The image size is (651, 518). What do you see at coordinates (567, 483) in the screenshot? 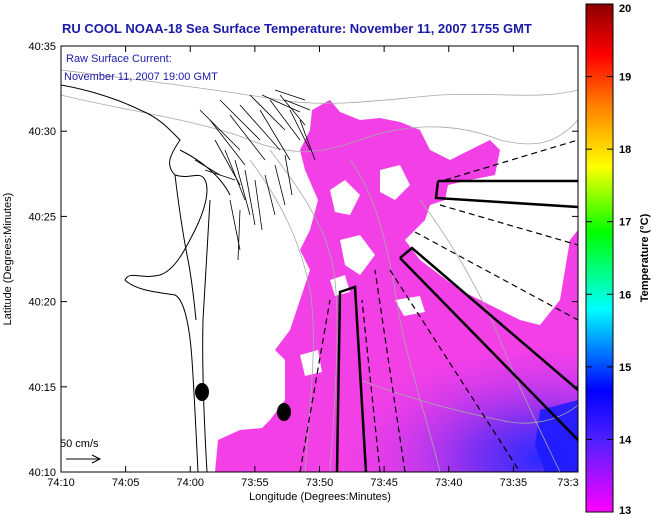
I see `x-tick-label: 73:3` at bounding box center [567, 483].